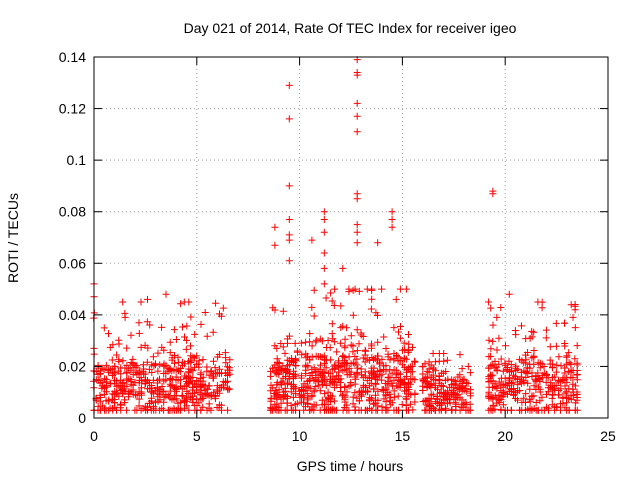 The height and width of the screenshot is (480, 640). What do you see at coordinates (77, 160) in the screenshot?
I see `y-tick-label: 0.1` at bounding box center [77, 160].